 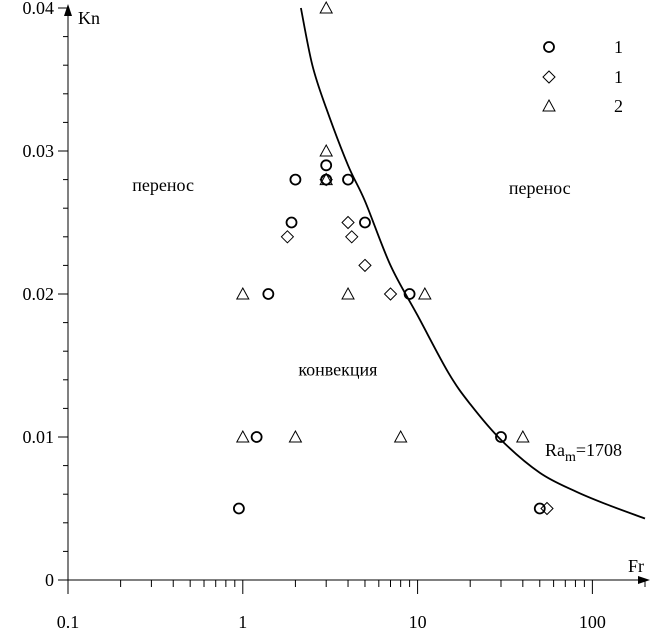 What do you see at coordinates (49, 580) in the screenshot?
I see `y-tick-label: 0` at bounding box center [49, 580].